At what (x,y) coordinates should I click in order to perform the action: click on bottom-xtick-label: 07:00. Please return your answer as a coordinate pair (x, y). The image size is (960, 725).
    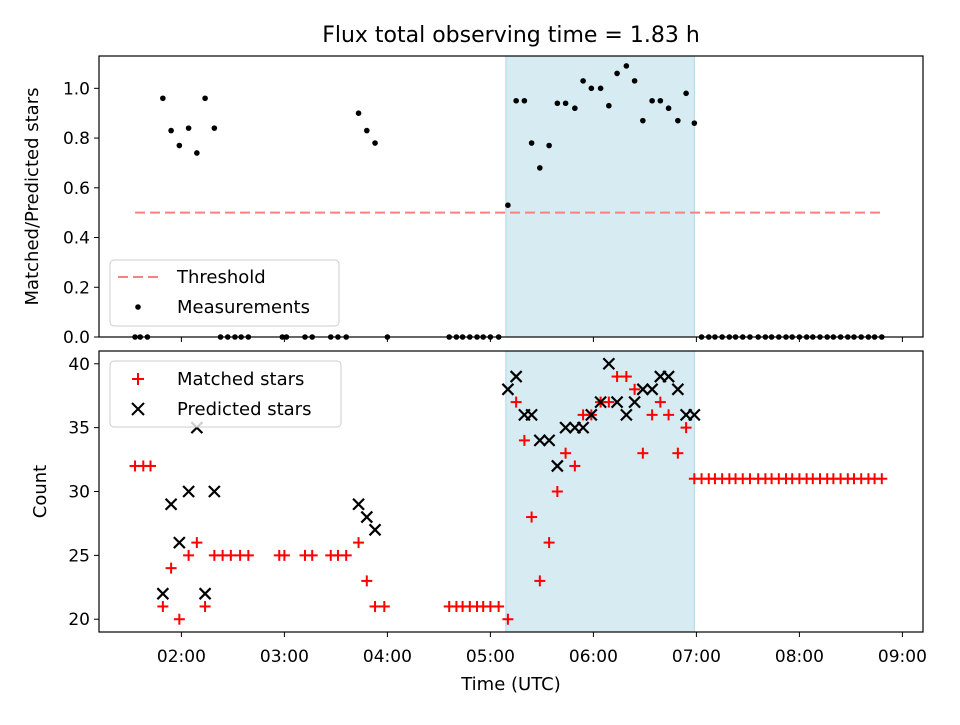
    Looking at the image, I should click on (696, 657).